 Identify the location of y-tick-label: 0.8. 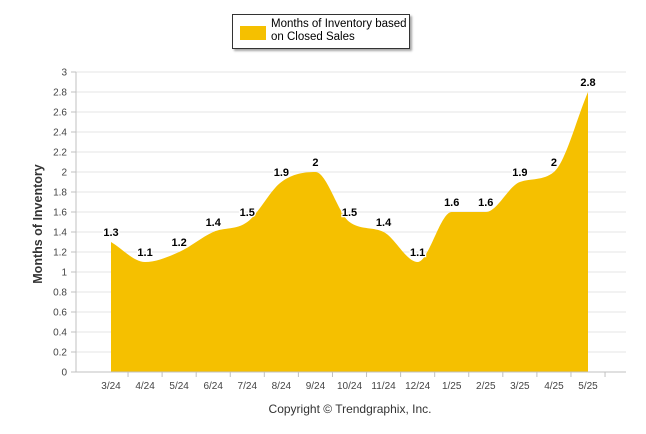
(60, 293).